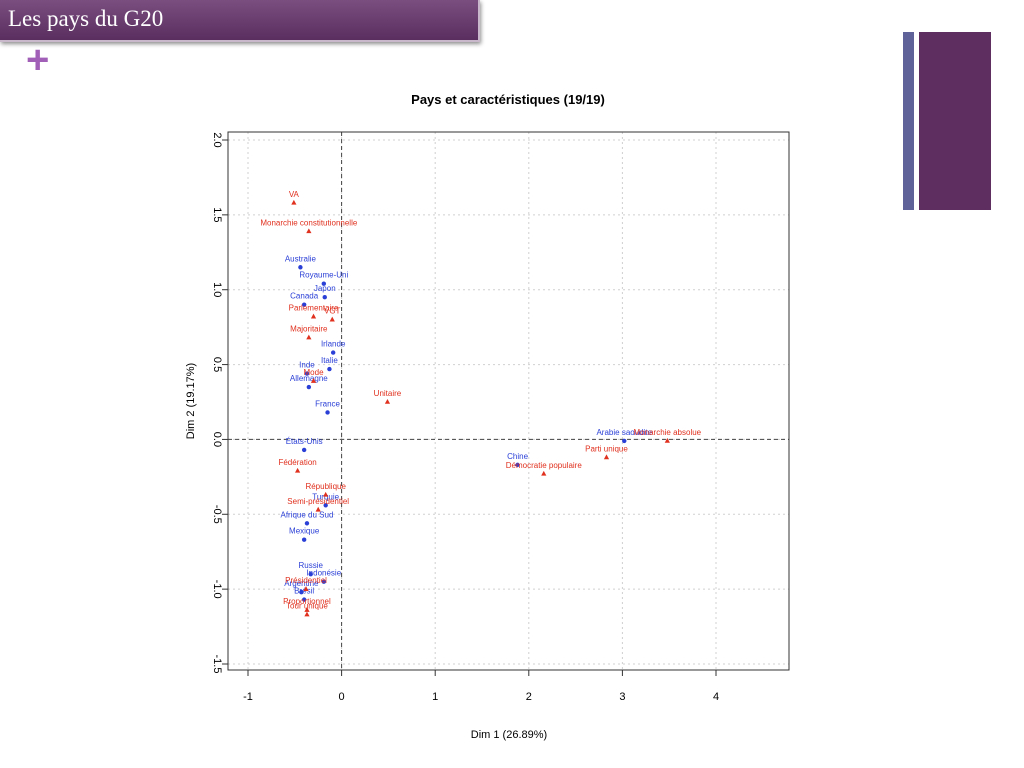 This screenshot has width=1024, height=768. Describe the element at coordinates (329, 360) in the screenshot. I see `data-label: Italie` at that location.